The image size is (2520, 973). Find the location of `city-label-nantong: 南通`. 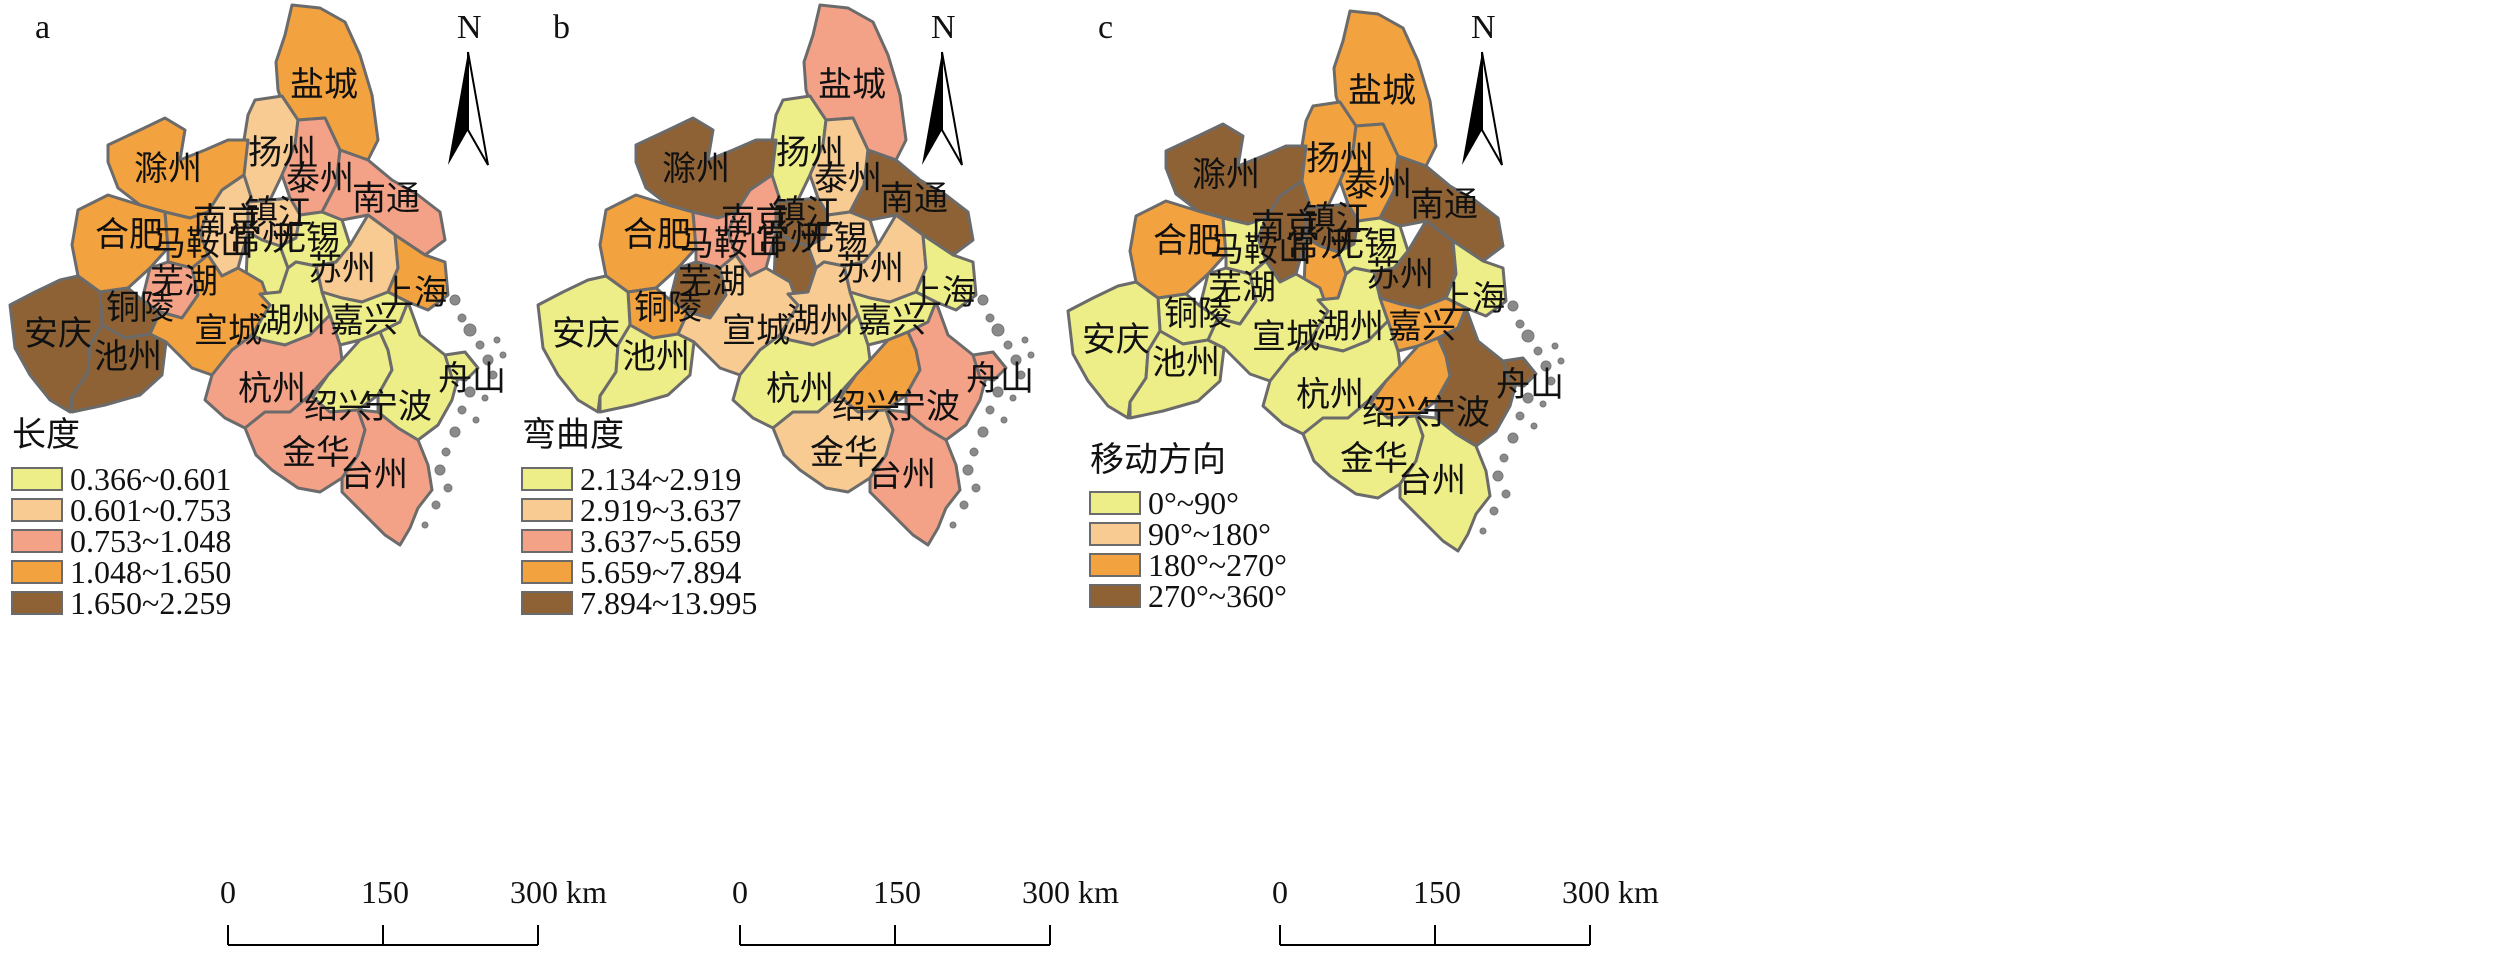

city-label-nantong: 南通 is located at coordinates (1444, 205).